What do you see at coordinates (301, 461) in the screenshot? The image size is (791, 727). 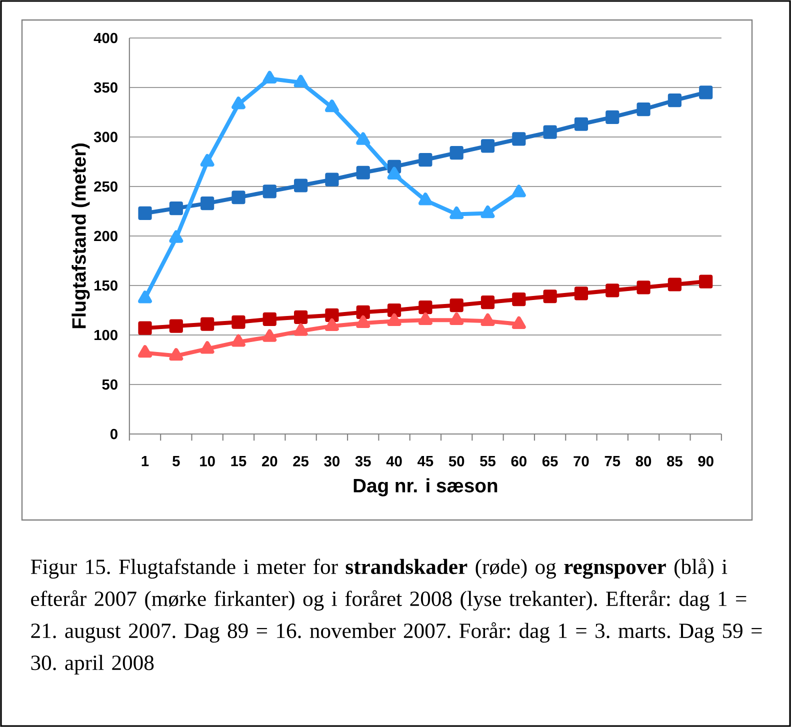 I see `x-tick-label: 25` at bounding box center [301, 461].